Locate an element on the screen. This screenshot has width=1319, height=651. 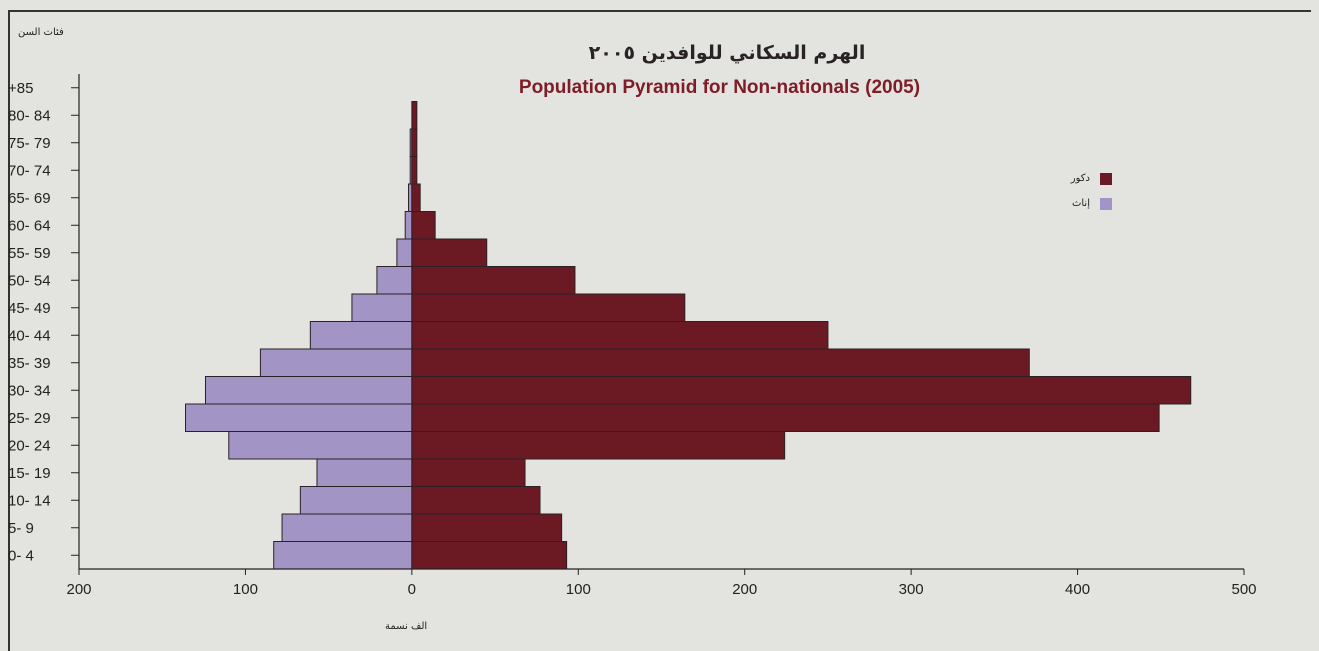
y-tick-label-16: 80- 84 is located at coordinates (29, 115).